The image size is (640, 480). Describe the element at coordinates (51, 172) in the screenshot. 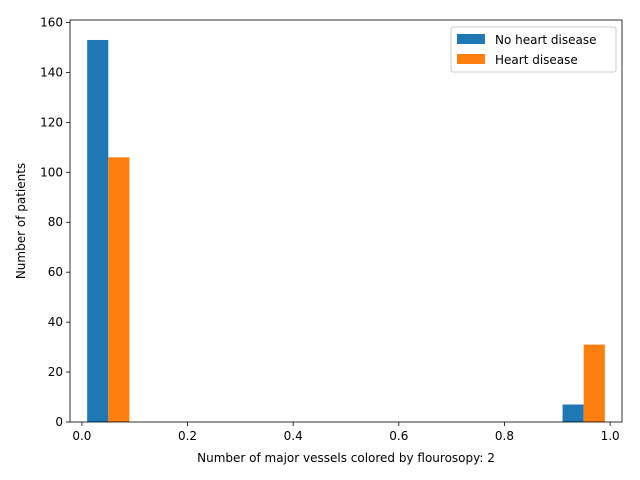

I see `y-tick-label: 100` at that location.